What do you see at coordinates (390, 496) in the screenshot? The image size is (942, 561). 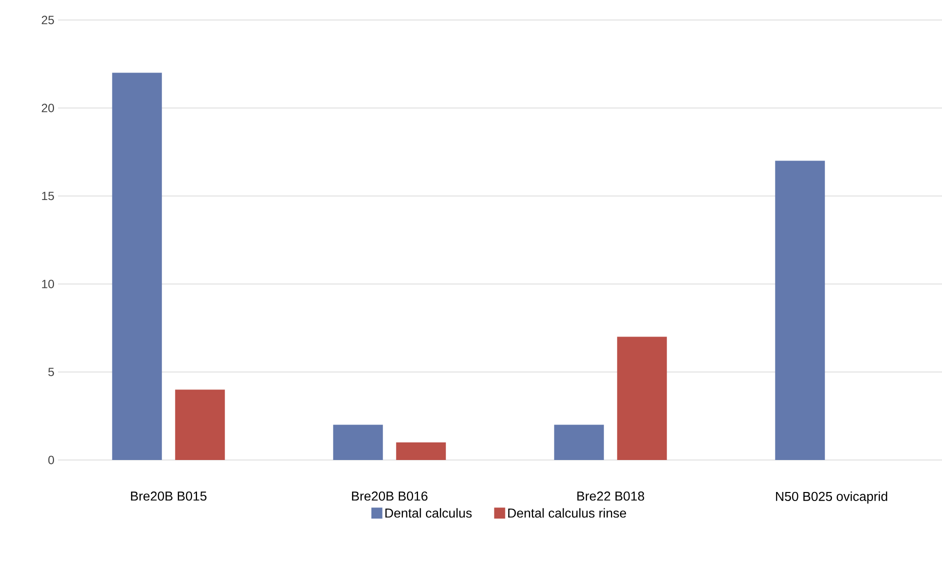 I see `x-tick-label: Bre20B B016` at bounding box center [390, 496].